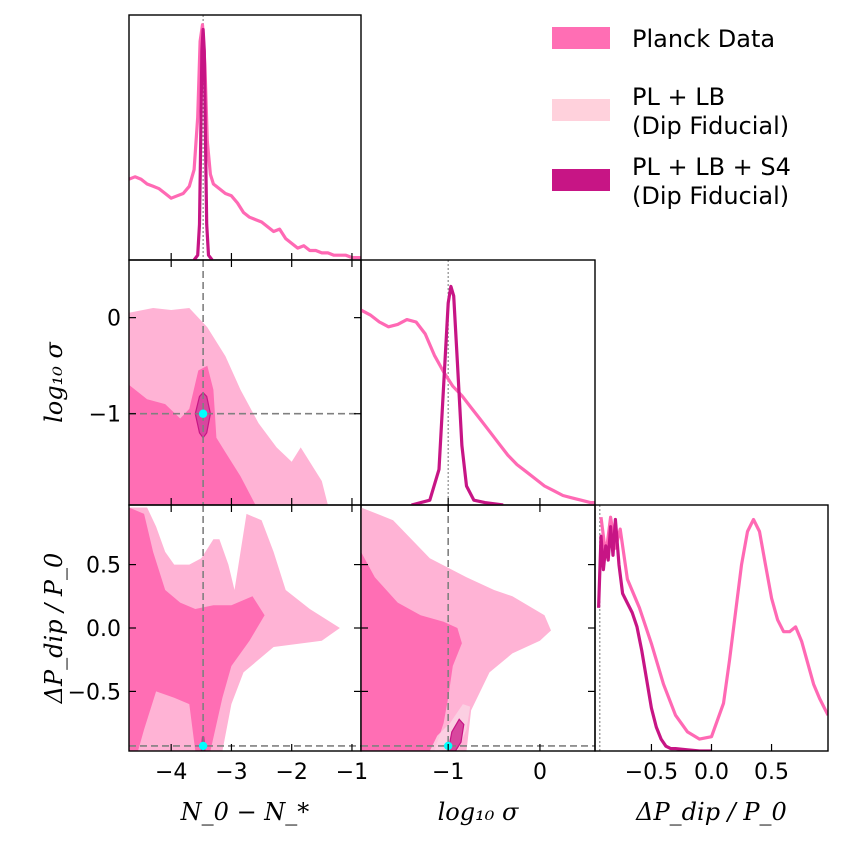 The width and height of the screenshot is (843, 848). I want to click on legend-label: PL + LB, so click(678, 97).